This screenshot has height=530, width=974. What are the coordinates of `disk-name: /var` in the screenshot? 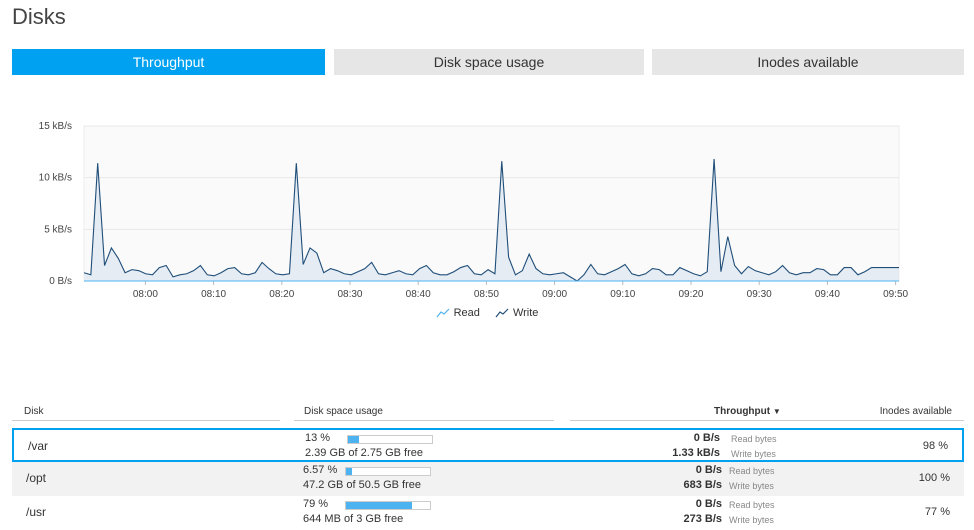 It's located at (38, 446).